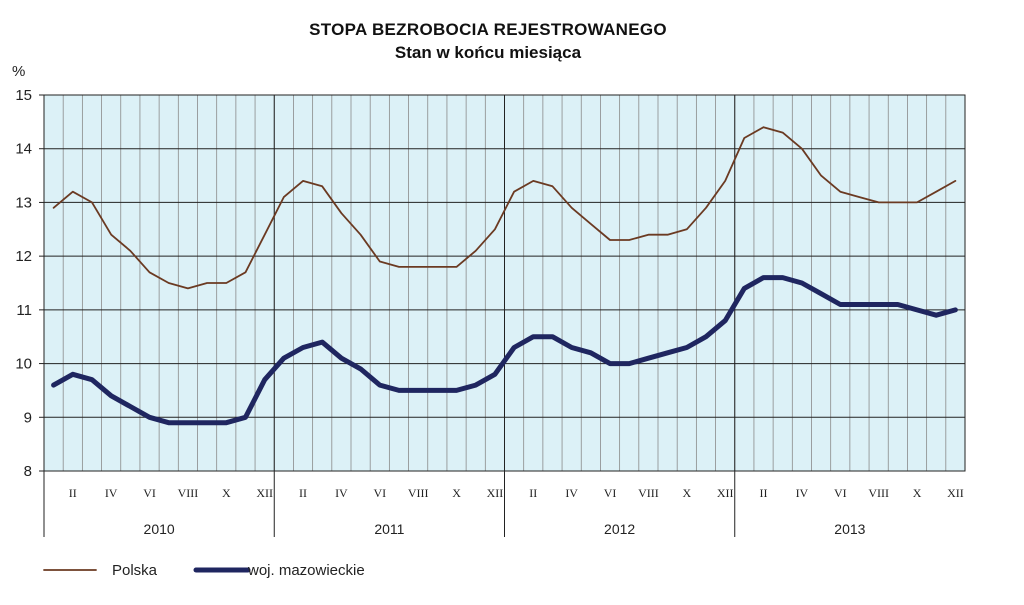 The height and width of the screenshot is (605, 1024). Describe the element at coordinates (23, 202) in the screenshot. I see `y-tick-label: 13` at that location.